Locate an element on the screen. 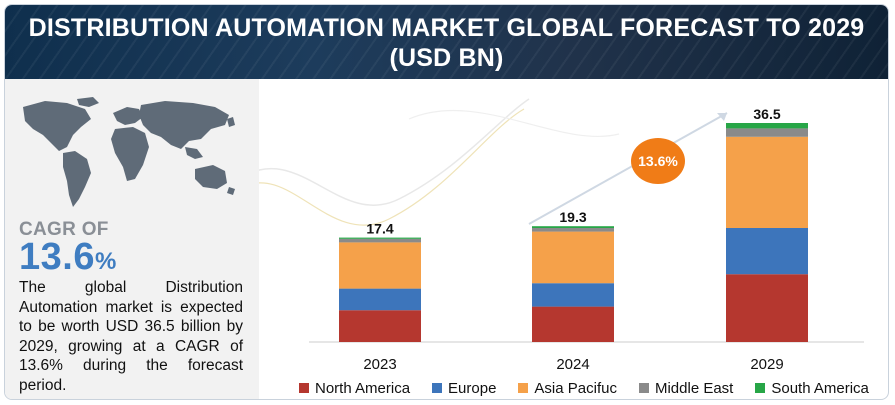  bar-segment-north-america-2023 is located at coordinates (380, 326).